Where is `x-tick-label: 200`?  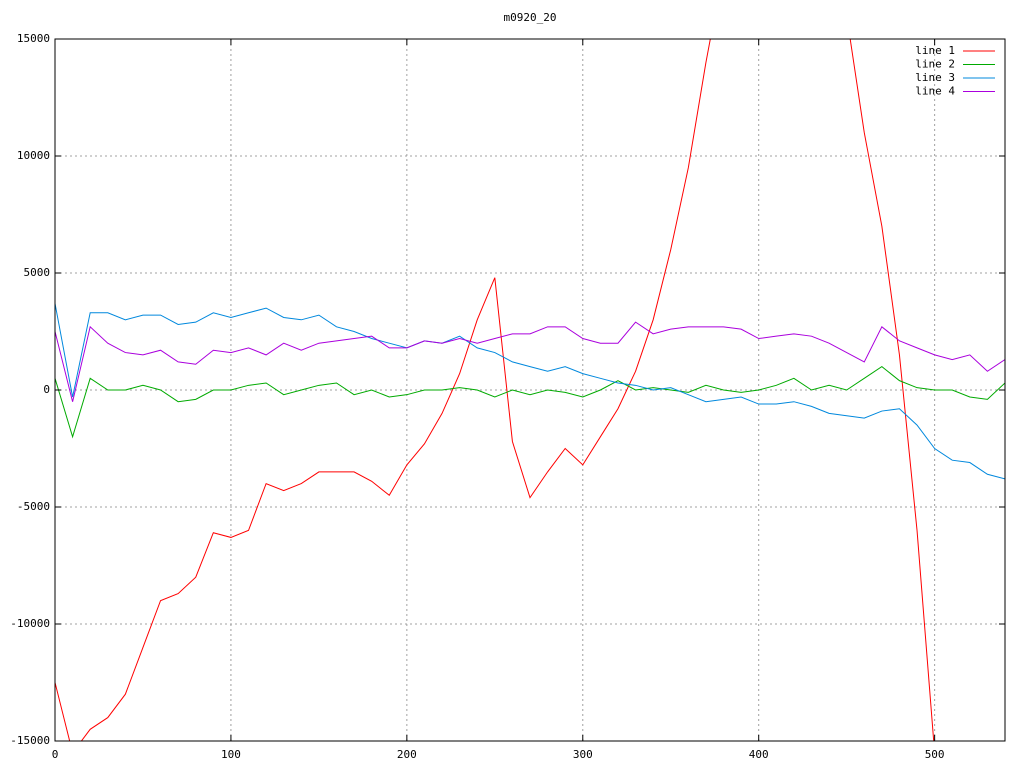
x-tick-label: 200 is located at coordinates (407, 754).